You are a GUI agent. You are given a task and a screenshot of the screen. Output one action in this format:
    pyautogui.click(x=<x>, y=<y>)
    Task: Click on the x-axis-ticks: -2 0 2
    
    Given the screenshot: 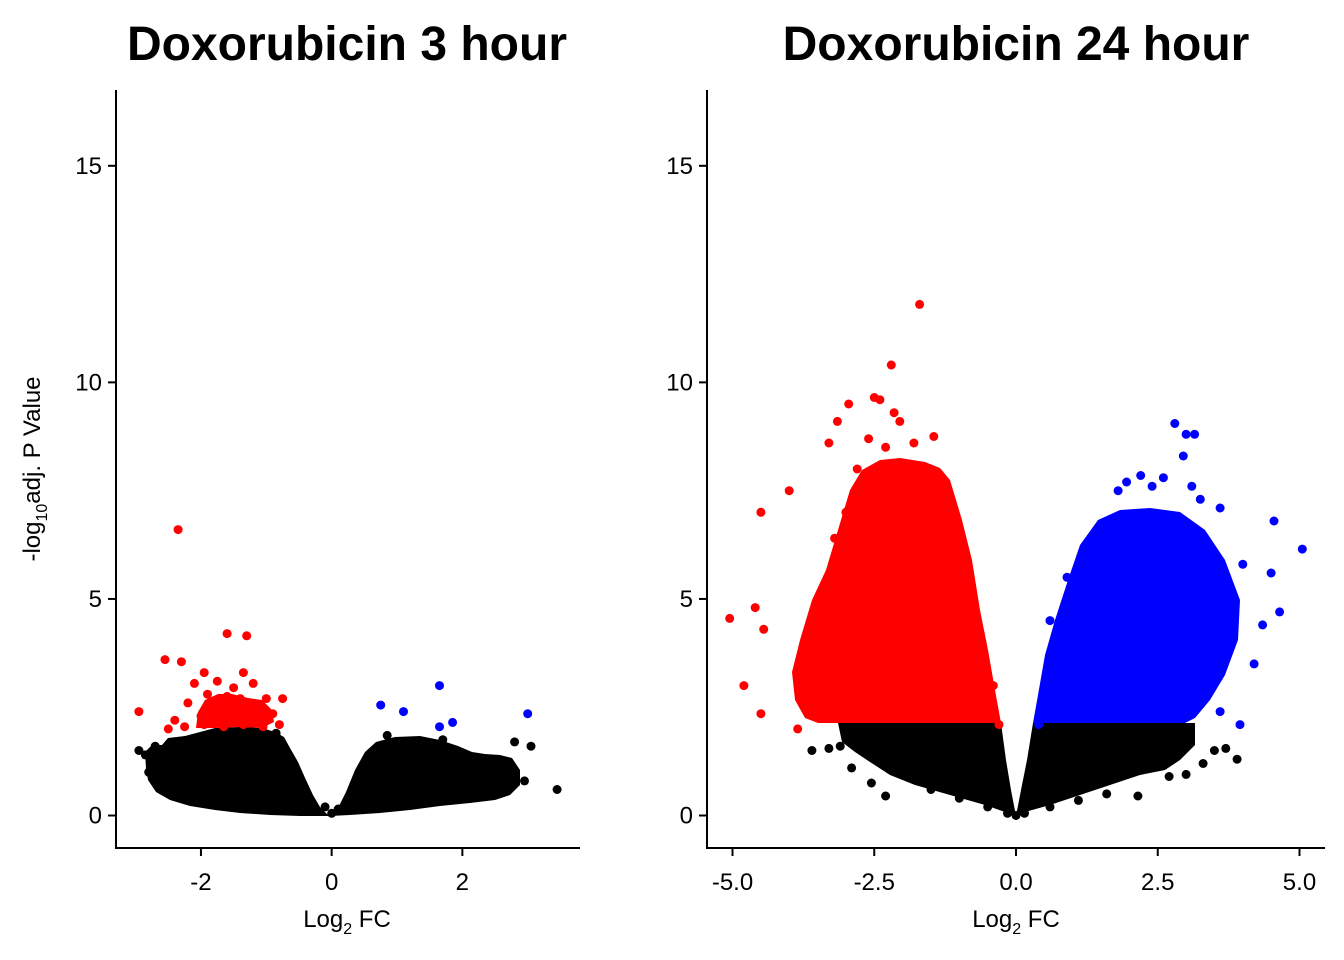 What is the action you would take?
    pyautogui.click(x=329, y=872)
    